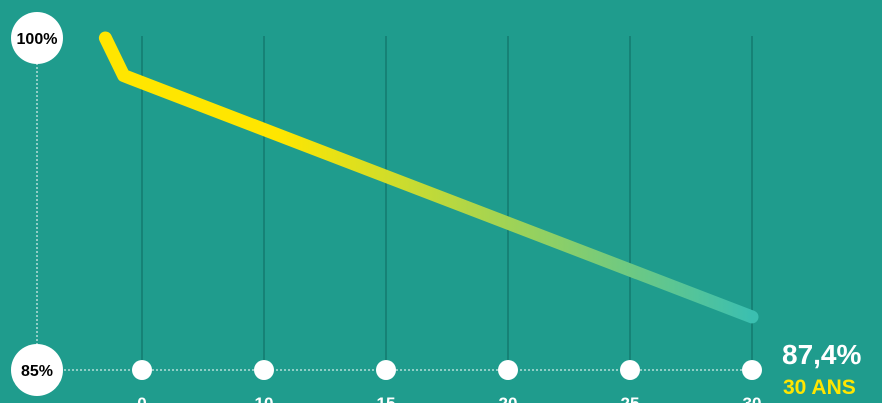 This screenshot has height=403, width=882. What do you see at coordinates (141, 398) in the screenshot?
I see `x-tick-label-0: 0` at bounding box center [141, 398].